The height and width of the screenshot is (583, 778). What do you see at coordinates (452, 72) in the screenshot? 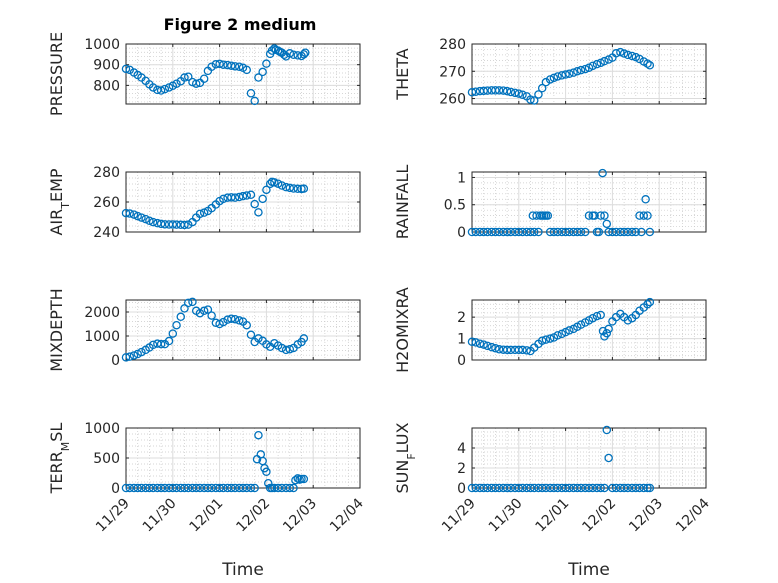
I see `y-tick-label: 270` at bounding box center [452, 72].